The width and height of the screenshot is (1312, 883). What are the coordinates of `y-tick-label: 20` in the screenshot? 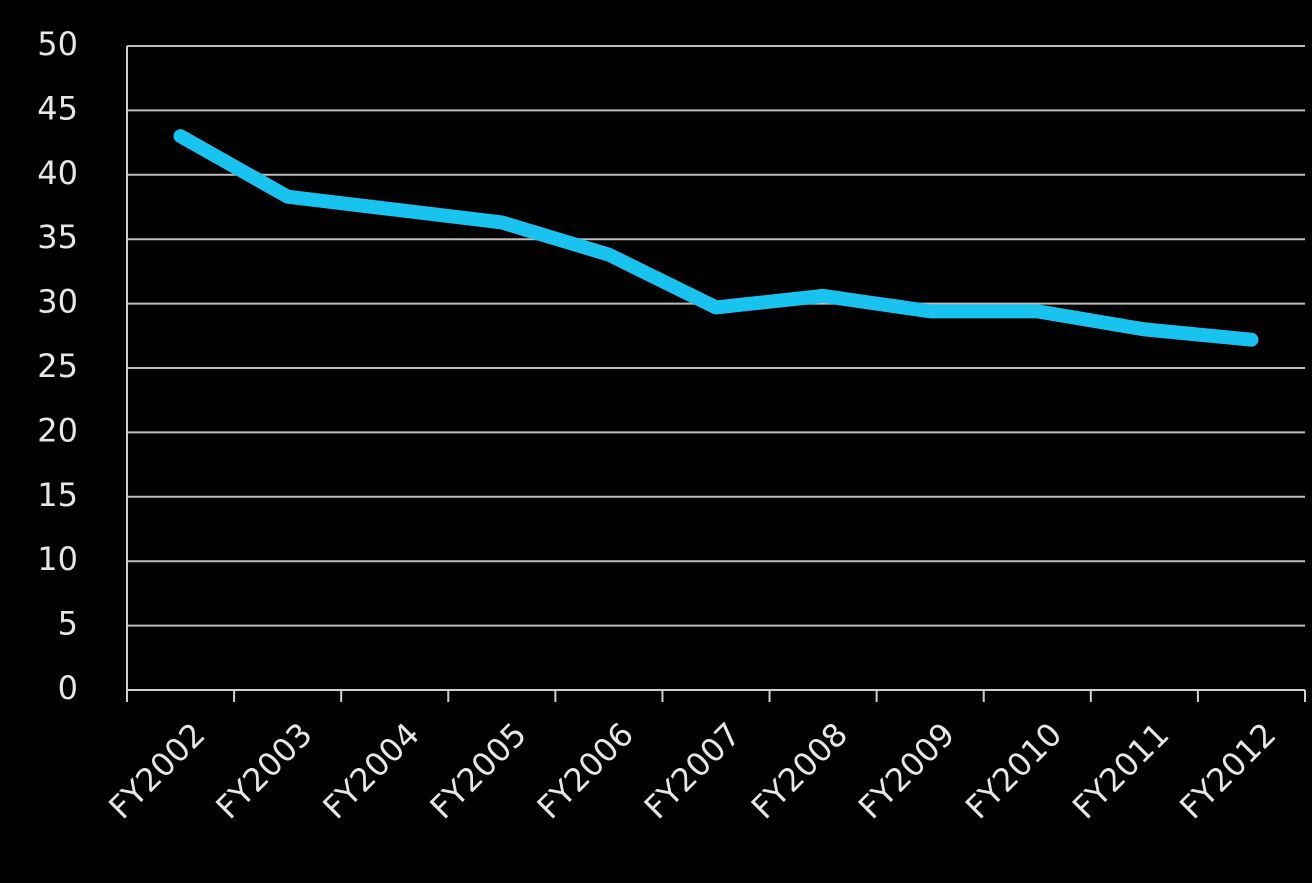 It's located at (57, 430).